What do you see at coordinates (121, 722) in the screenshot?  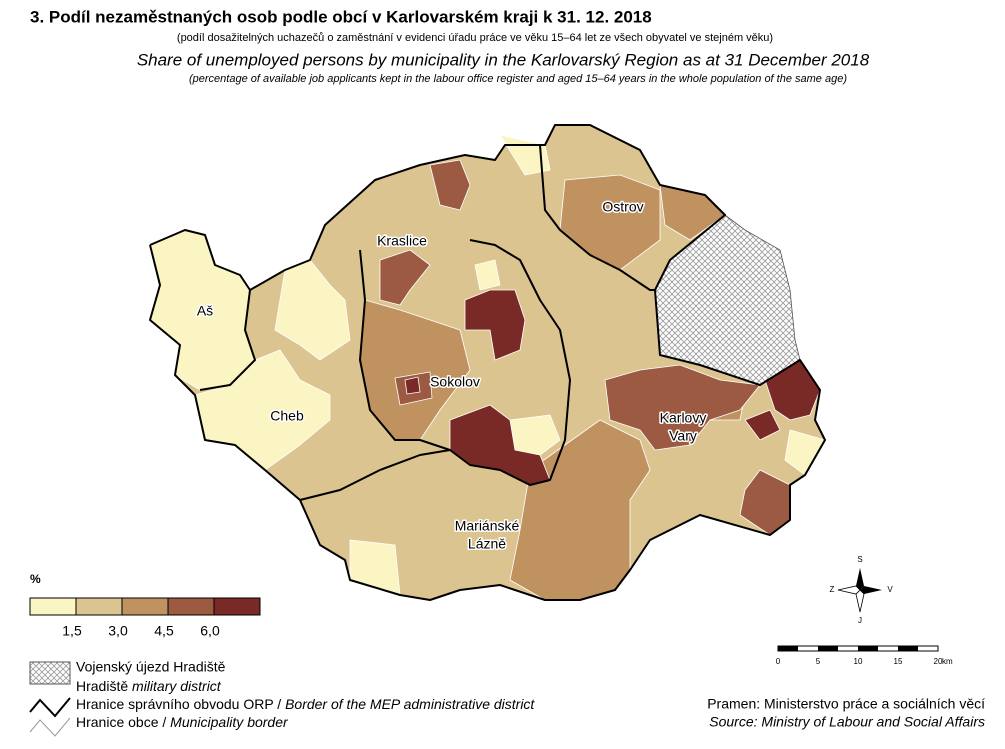 I see `key-text: Hranice obce /` at bounding box center [121, 722].